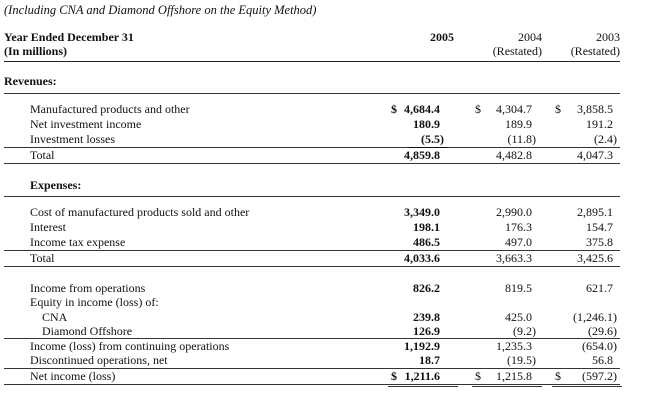 The width and height of the screenshot is (650, 412). I want to click on value-2004: 425.0, so click(518, 317).